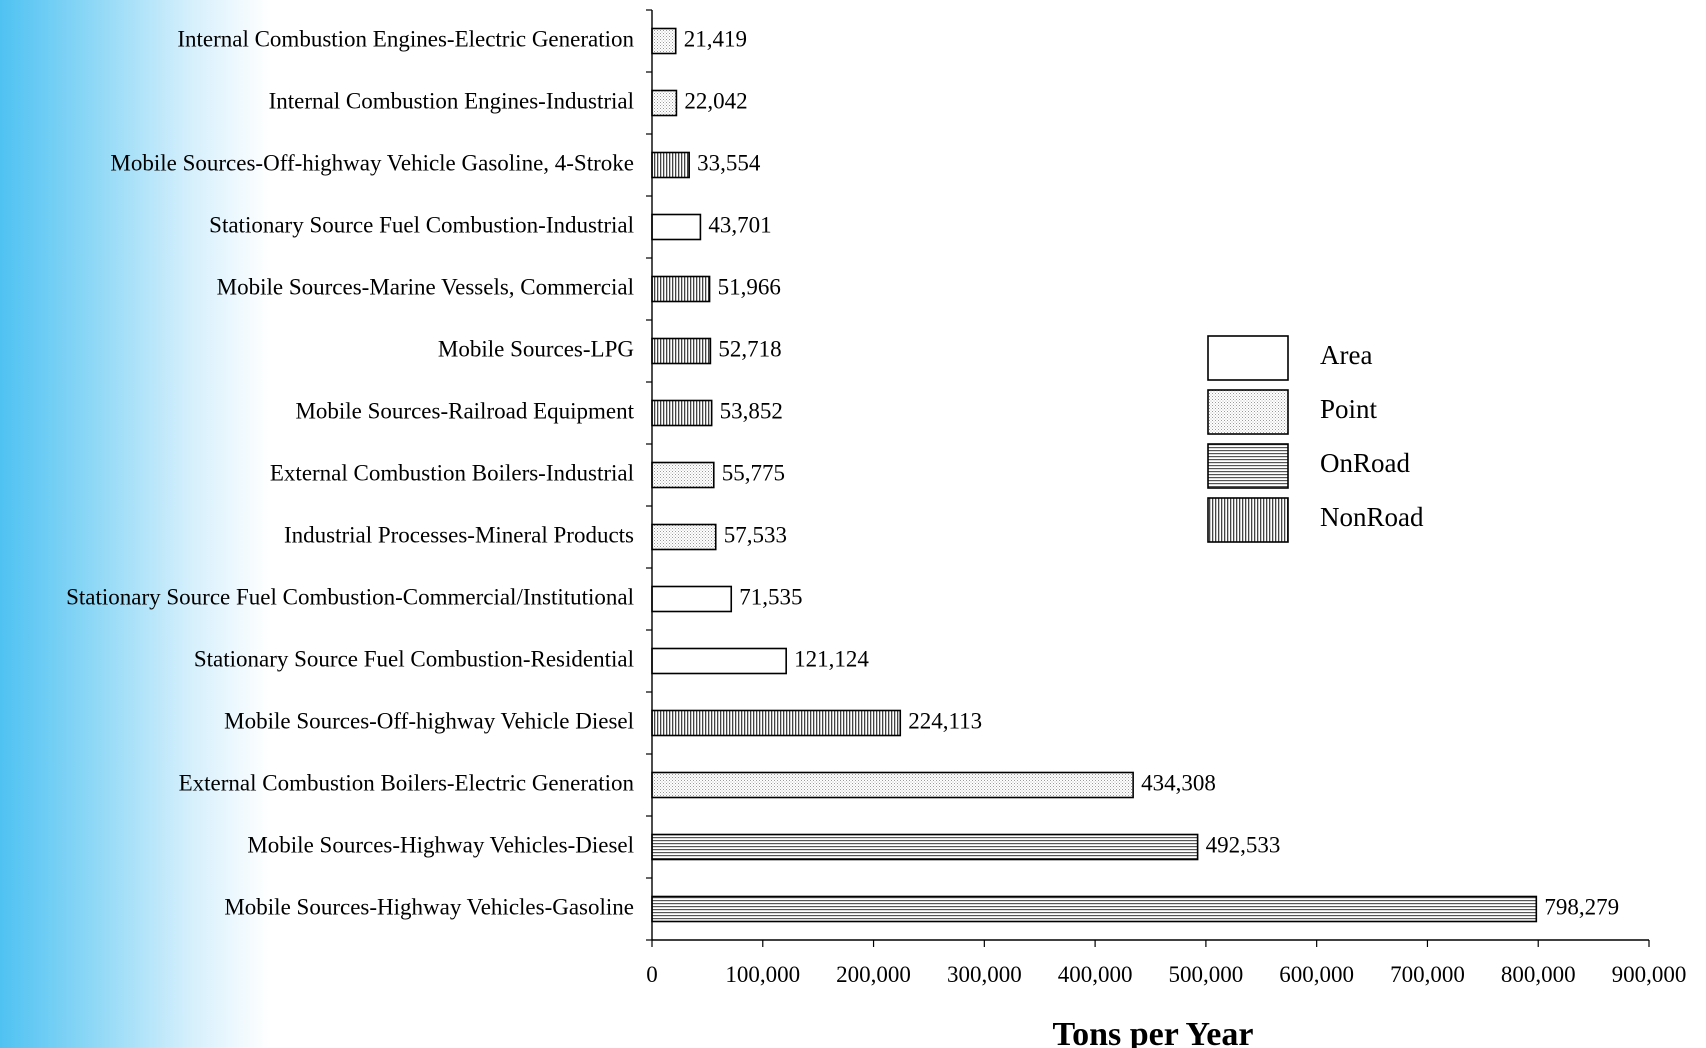 The image size is (1706, 1048). Describe the element at coordinates (831, 658) in the screenshot. I see `data-label: 121,124` at that location.